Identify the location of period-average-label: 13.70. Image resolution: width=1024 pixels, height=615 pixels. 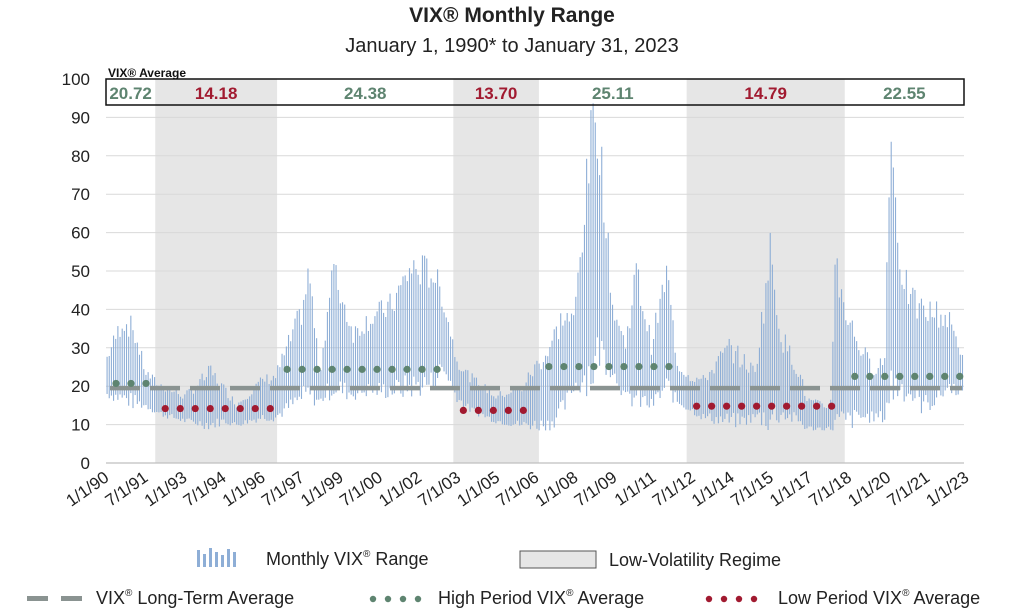
(496, 93).